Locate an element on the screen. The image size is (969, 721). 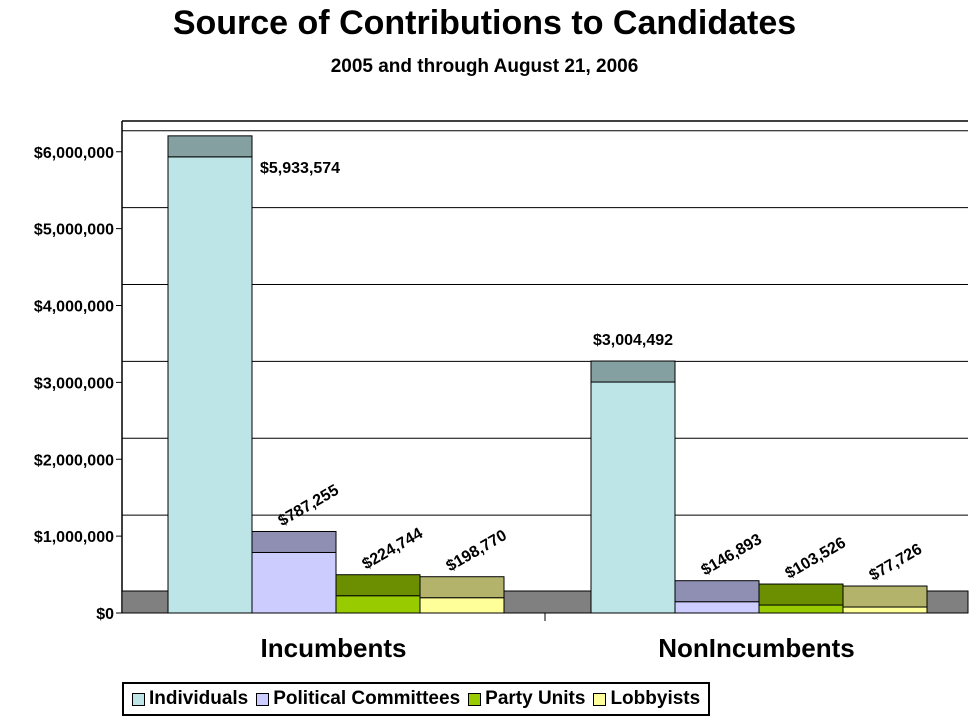
bar-individuals-incumbents is located at coordinates (210, 385).